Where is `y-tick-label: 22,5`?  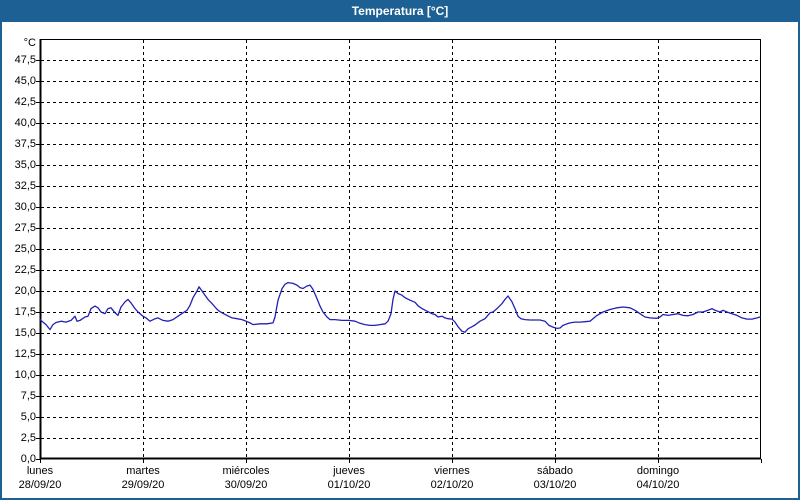
y-tick-label: 22,5 is located at coordinates (25, 269).